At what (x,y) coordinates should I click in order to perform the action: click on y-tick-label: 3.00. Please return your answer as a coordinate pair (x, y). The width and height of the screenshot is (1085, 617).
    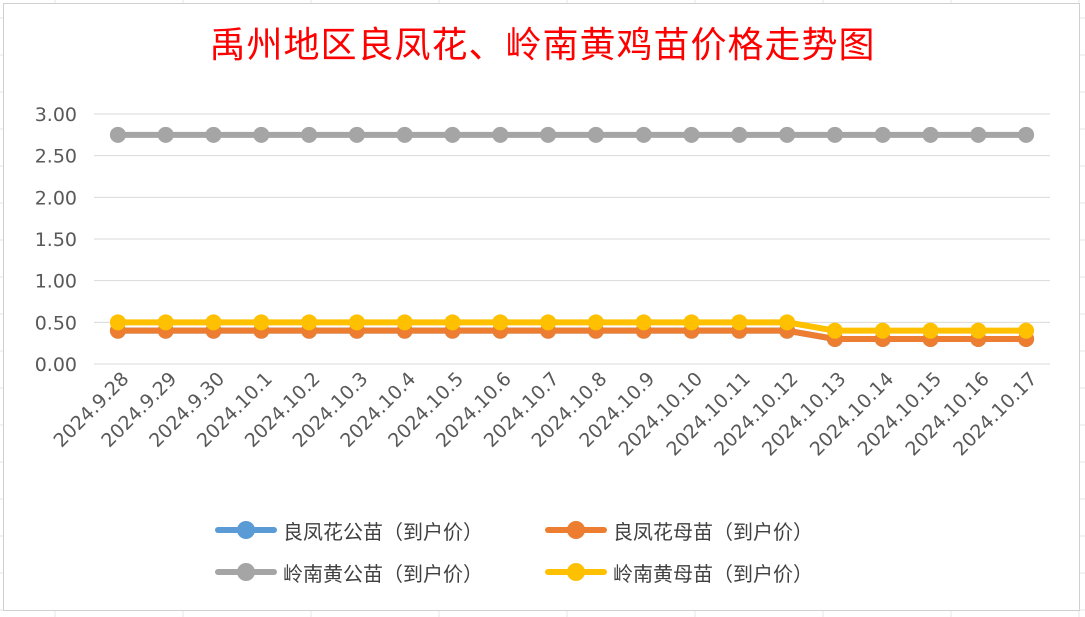
    Looking at the image, I should click on (56, 115).